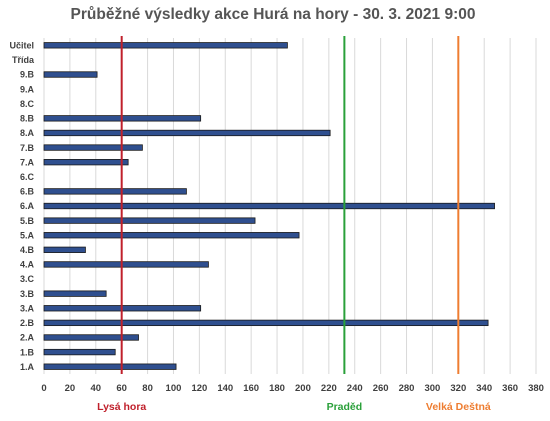 Image resolution: width=550 pixels, height=421 pixels. Describe the element at coordinates (70, 74) in the screenshot. I see `bar-9.B` at that location.